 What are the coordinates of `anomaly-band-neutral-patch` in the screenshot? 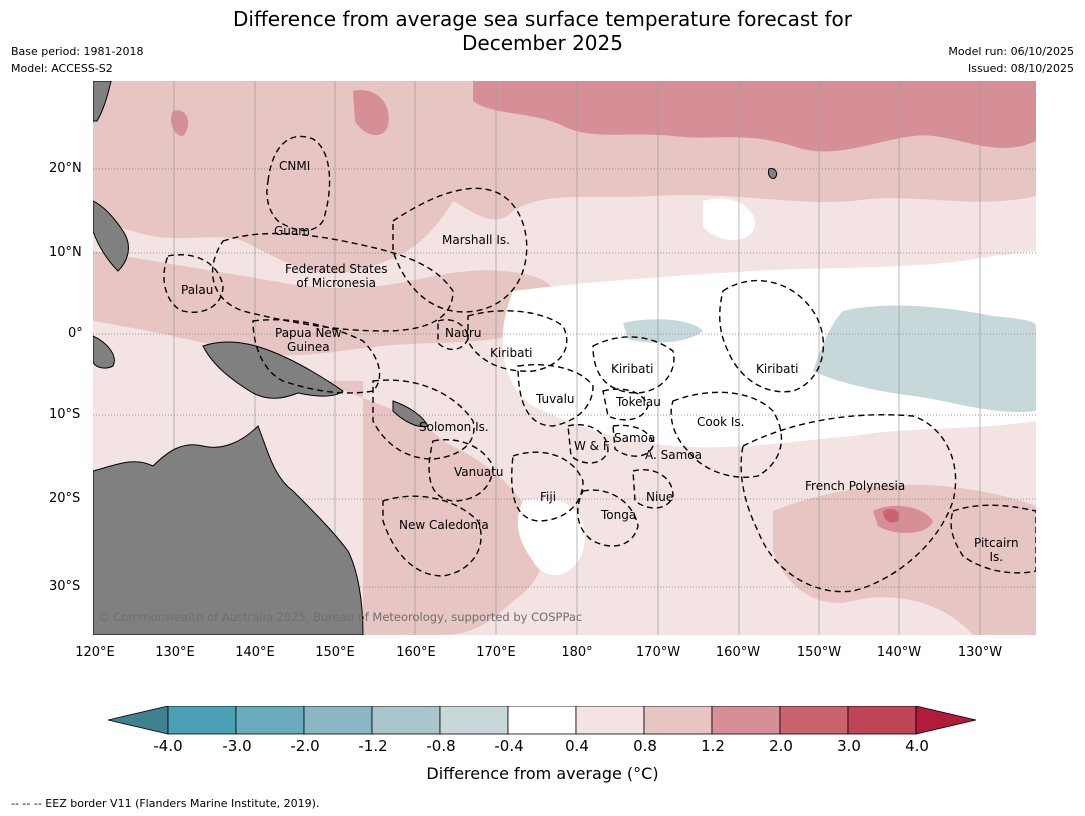 It's located at (729, 219).